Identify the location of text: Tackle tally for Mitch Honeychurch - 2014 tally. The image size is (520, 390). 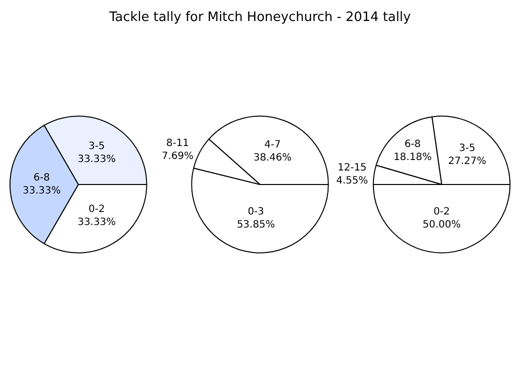
(260, 17).